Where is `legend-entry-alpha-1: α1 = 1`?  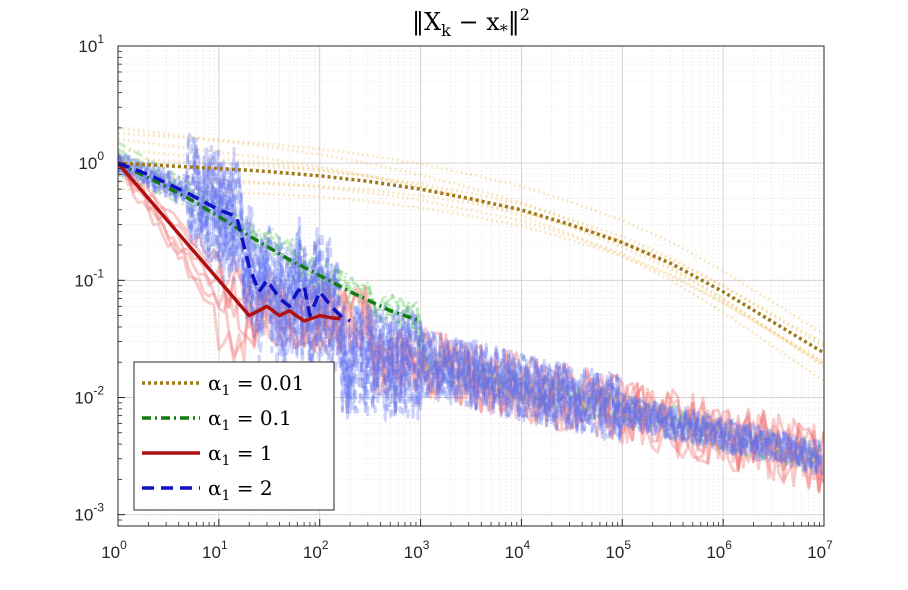
legend-entry-alpha-1: α1 = 1 is located at coordinates (207, 455).